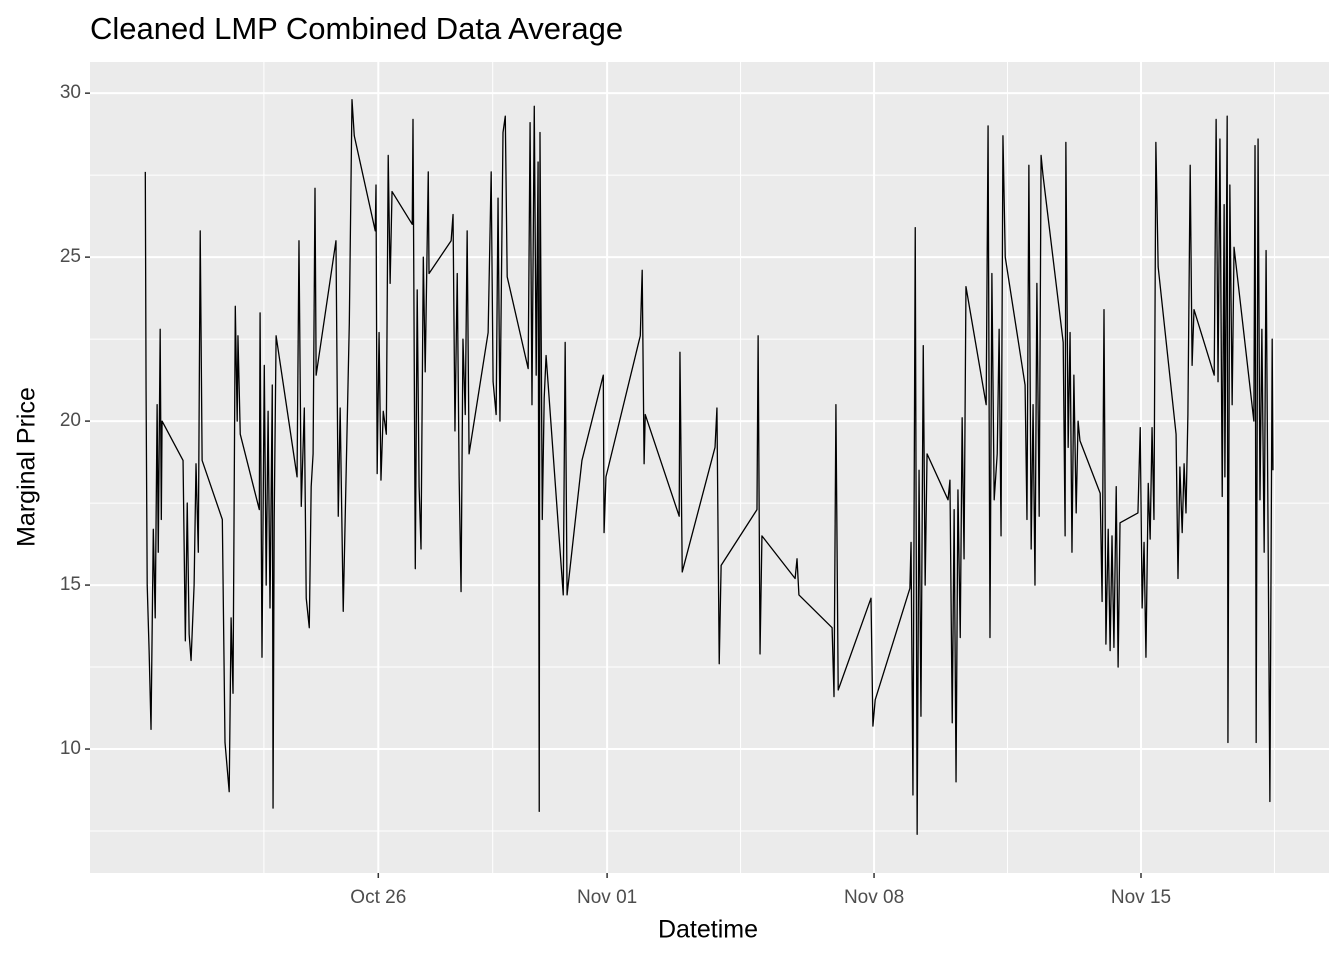 The image size is (1344, 960). I want to click on x-tick-label: Nov 01, so click(607, 897).